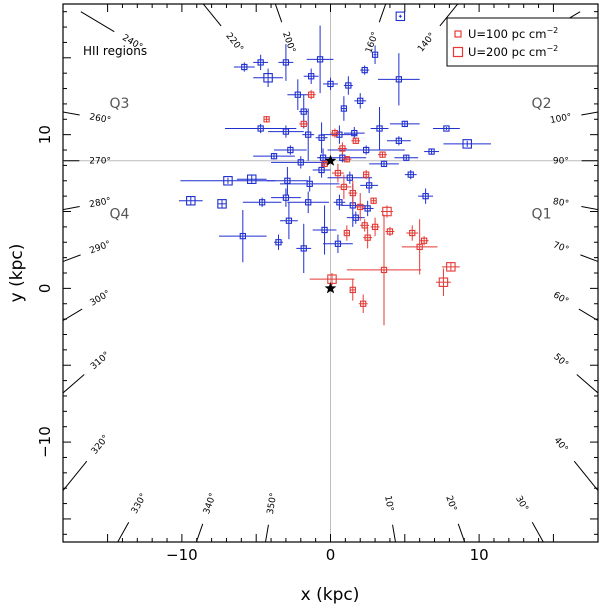 The width and height of the screenshot is (600, 608). What do you see at coordinates (507, 34) in the screenshot?
I see `legend-label-text: U=100 pc cm` at bounding box center [507, 34].